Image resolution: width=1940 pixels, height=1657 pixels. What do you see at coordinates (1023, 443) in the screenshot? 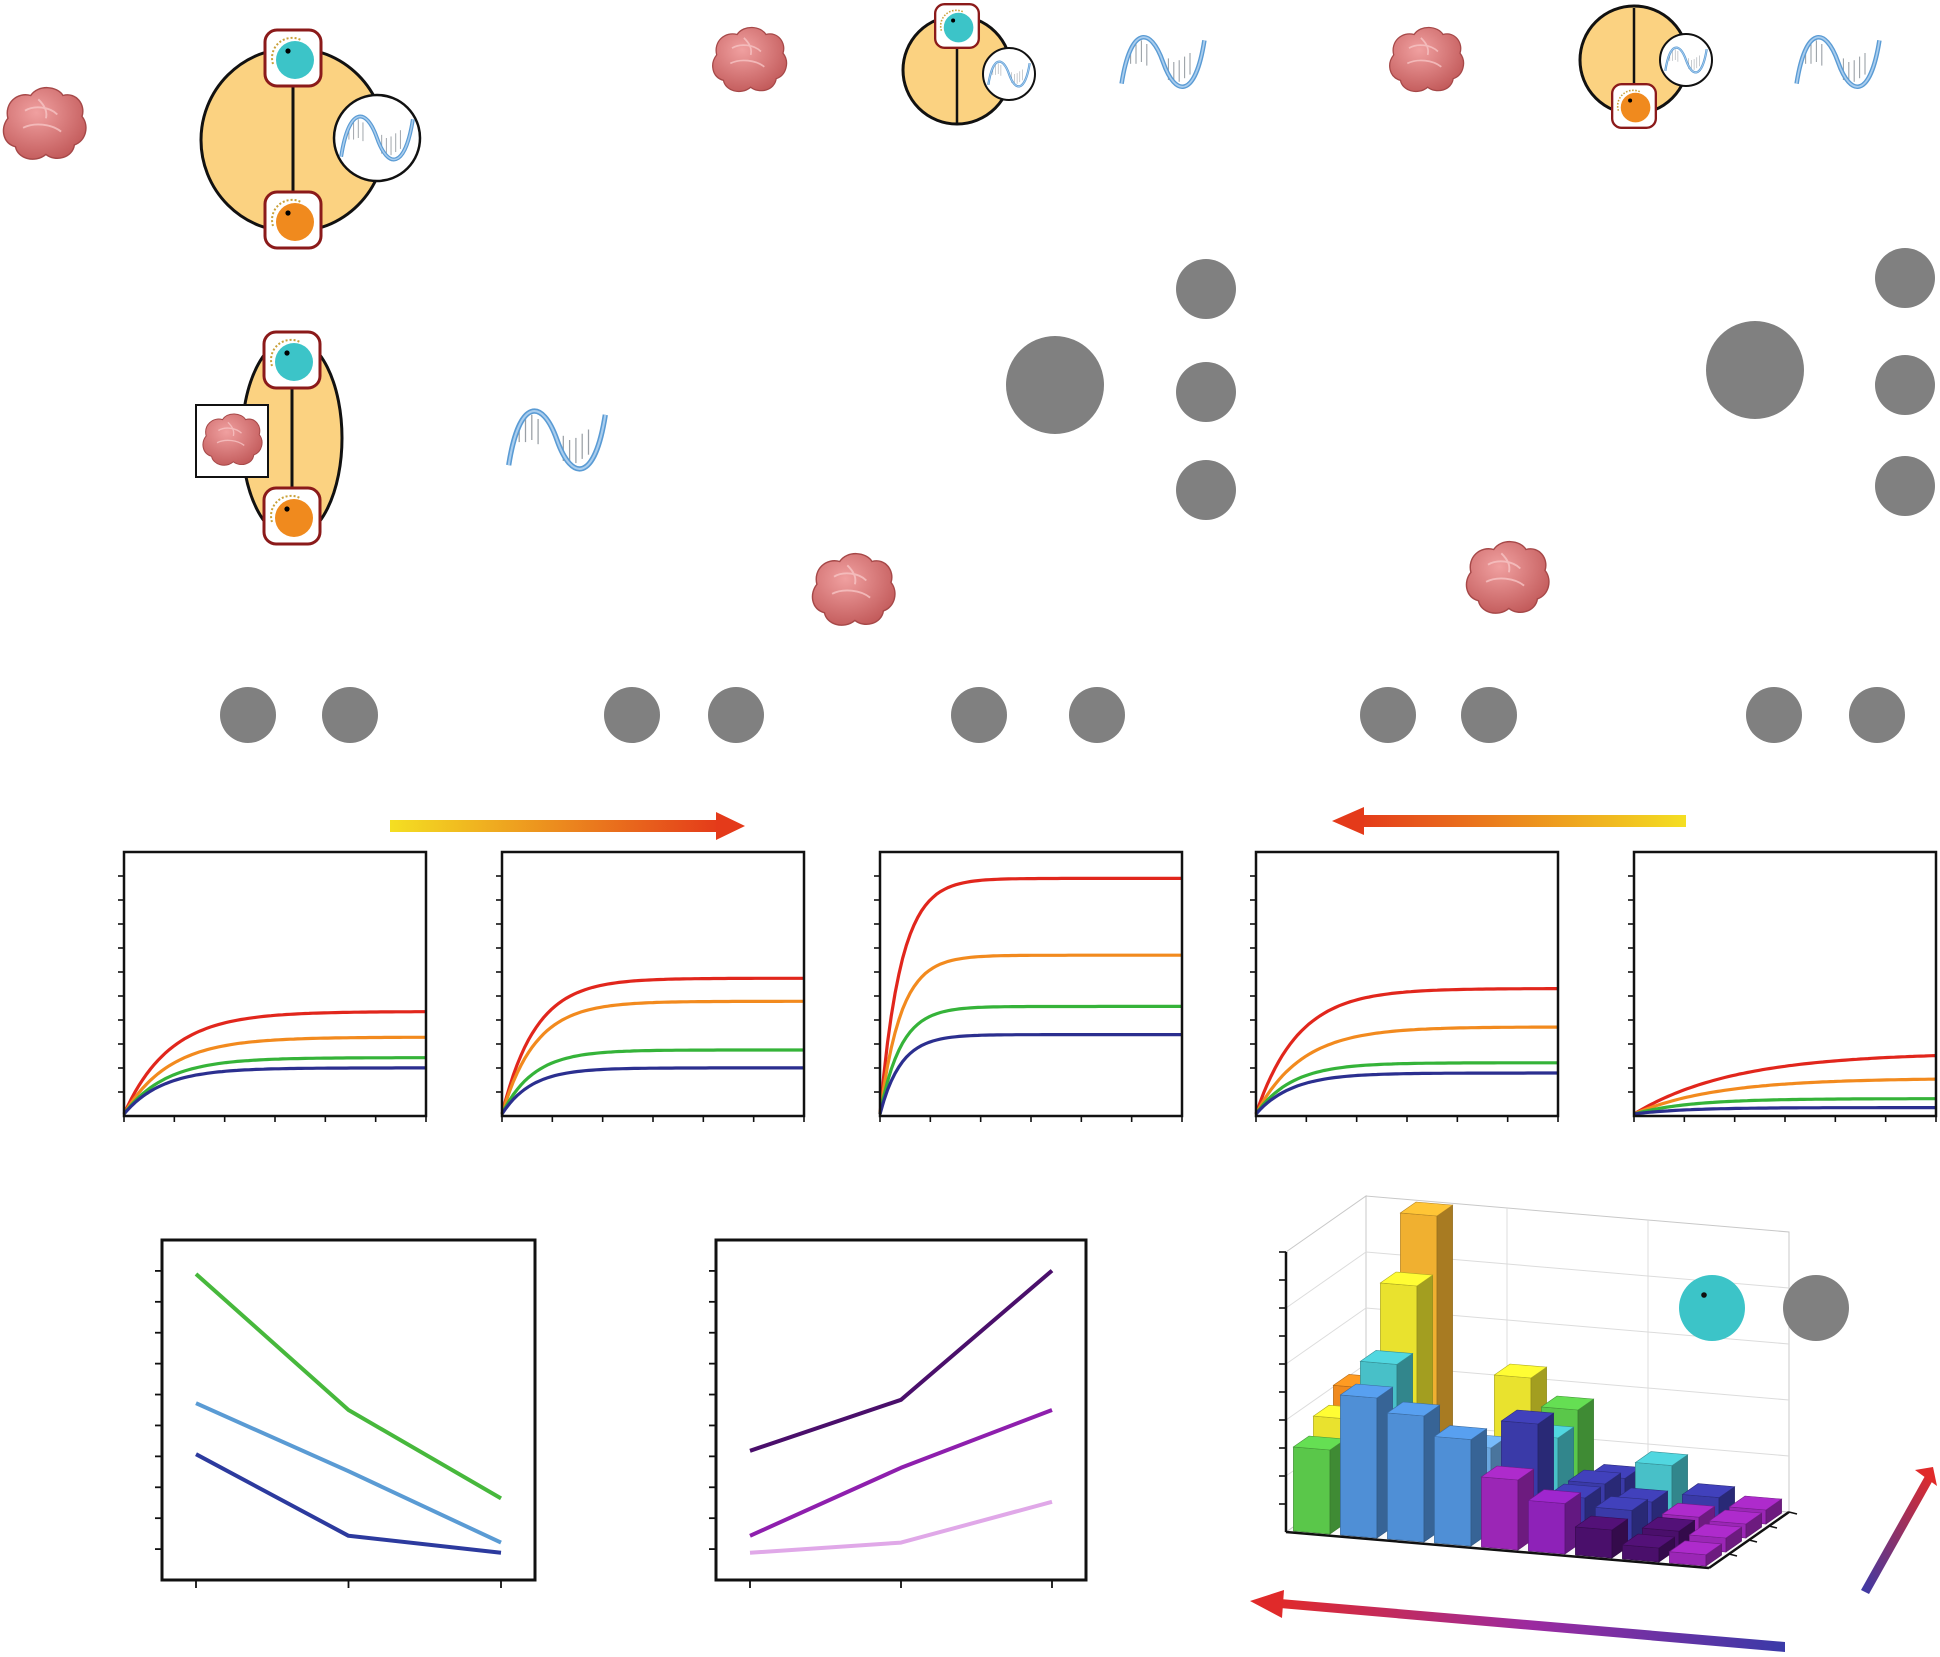
I see `disc-cluster-a` at bounding box center [1023, 443].